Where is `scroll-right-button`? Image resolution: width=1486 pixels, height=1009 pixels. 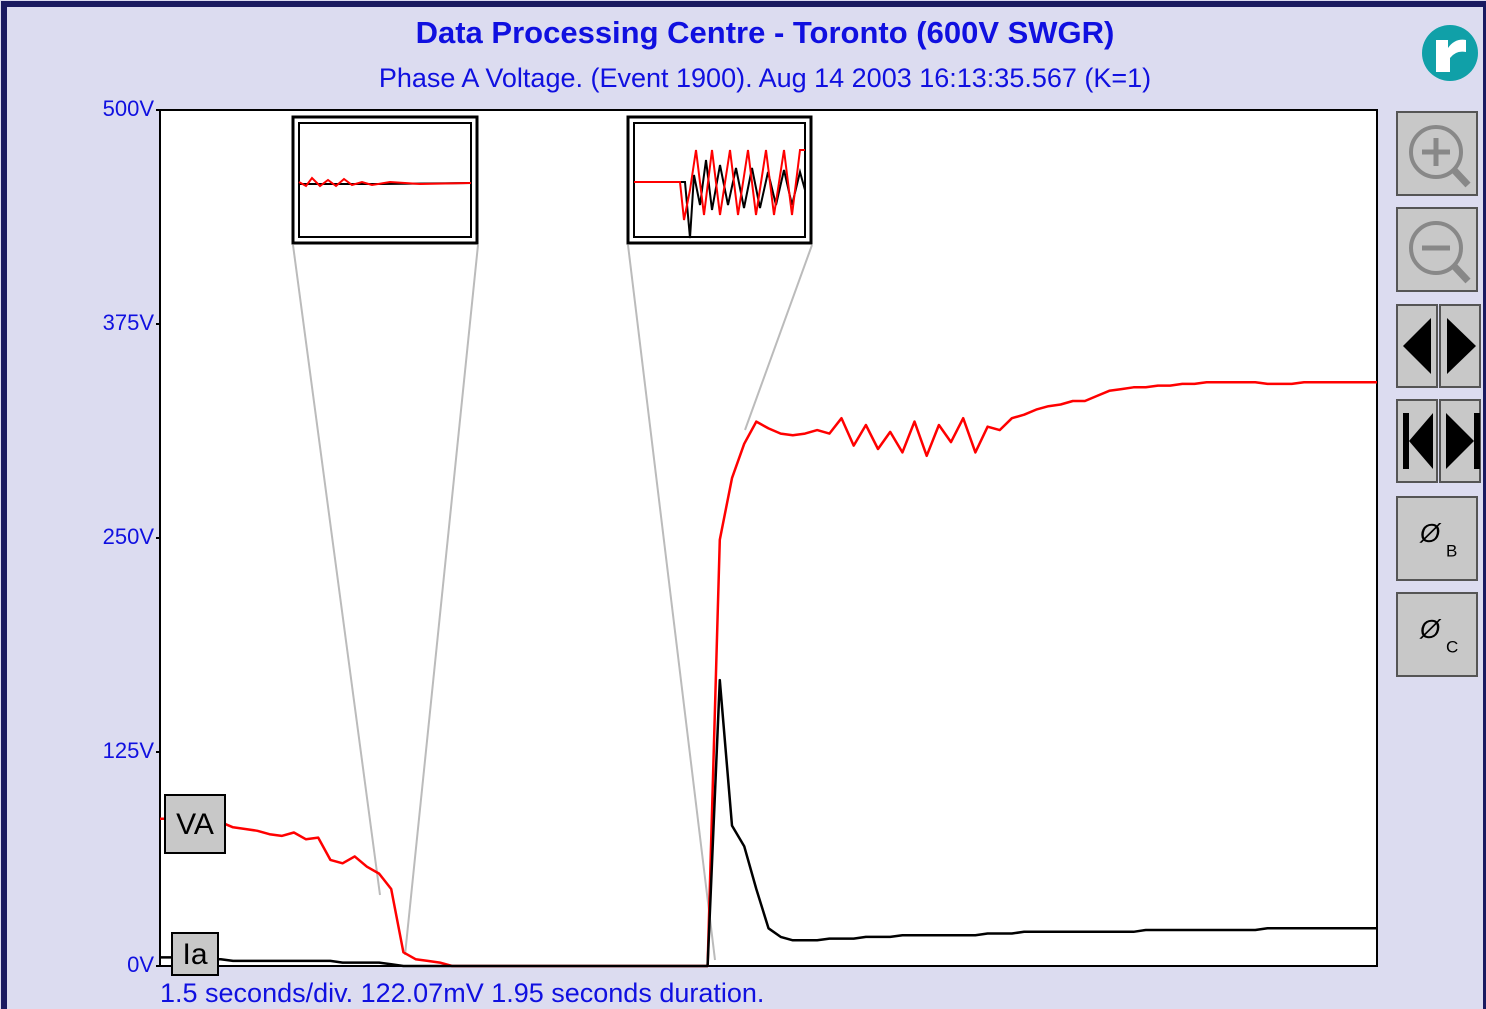
scroll-right-button is located at coordinates (1460, 346).